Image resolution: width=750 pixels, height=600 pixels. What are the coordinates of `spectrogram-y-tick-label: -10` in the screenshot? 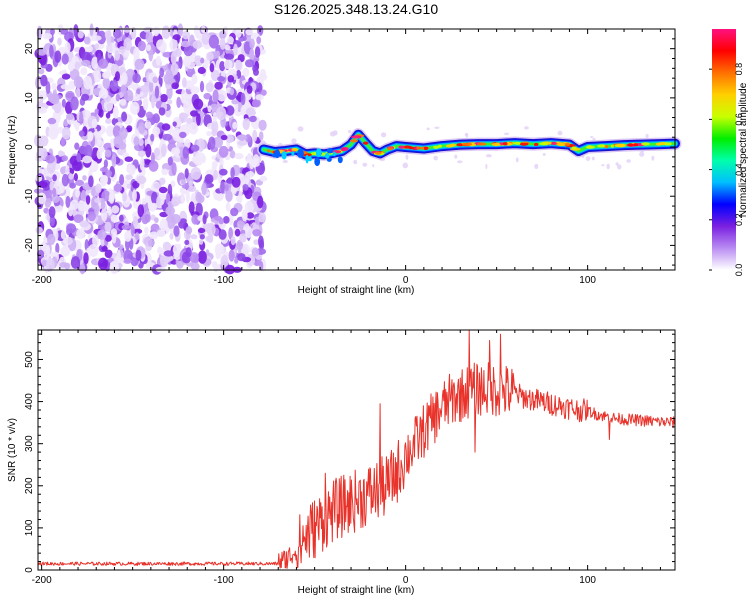 It's located at (29, 196).